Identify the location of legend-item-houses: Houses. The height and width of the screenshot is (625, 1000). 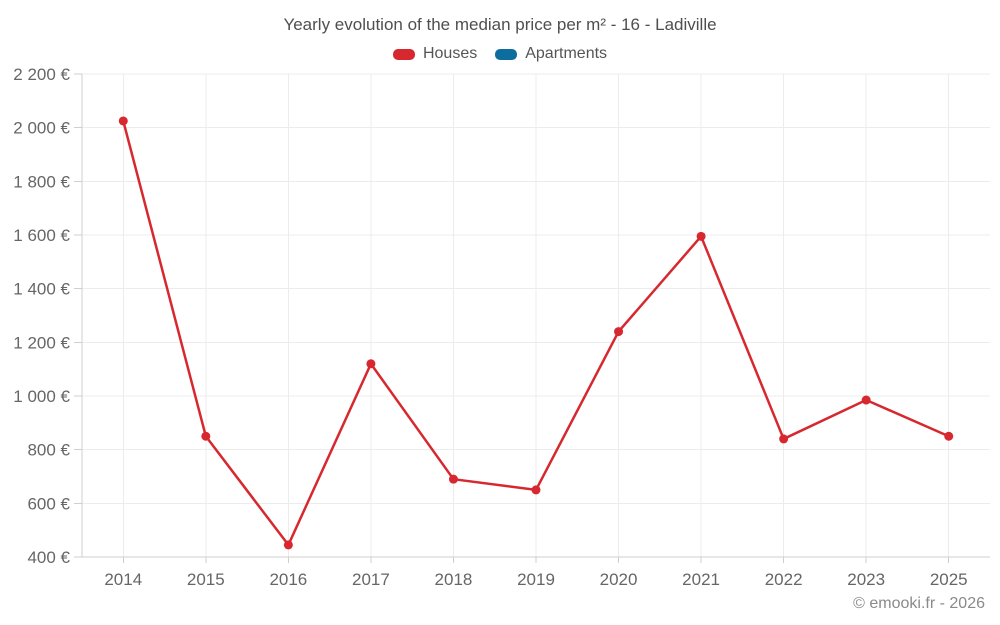
(435, 54).